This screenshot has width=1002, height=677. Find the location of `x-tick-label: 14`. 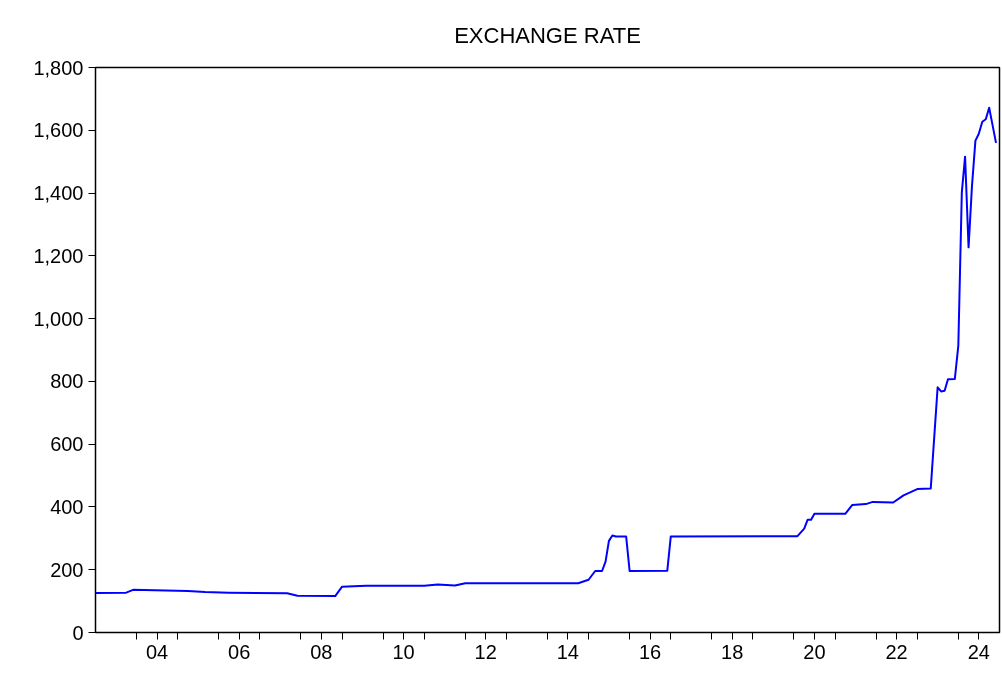

x-tick-label: 14 is located at coordinates (567, 651).